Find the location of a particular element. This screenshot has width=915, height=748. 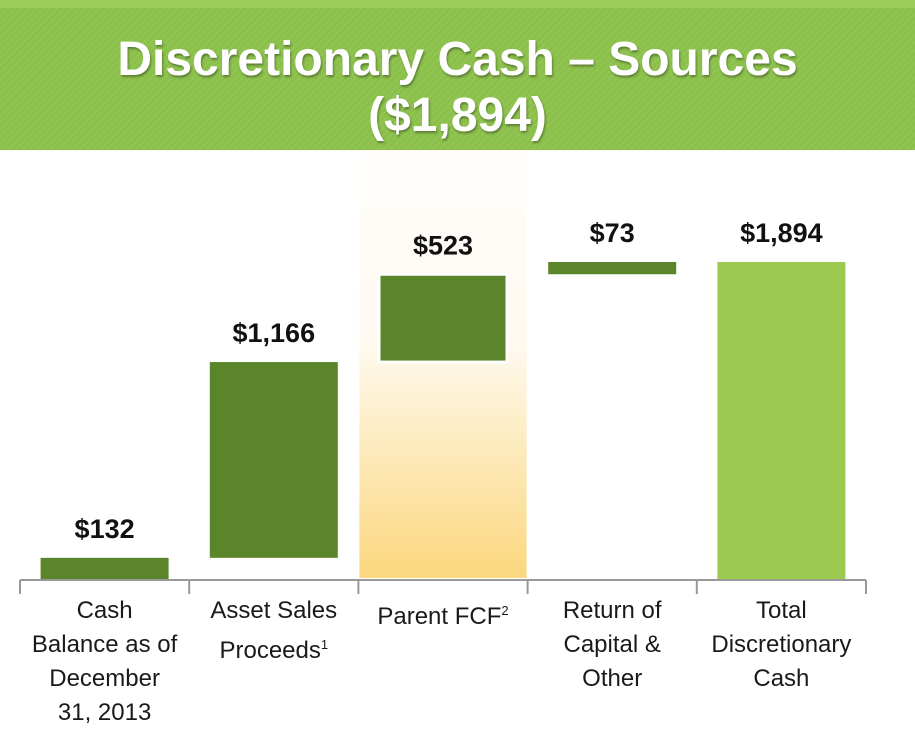

category-label-4: Total Discretionary Cash is located at coordinates (781, 645).